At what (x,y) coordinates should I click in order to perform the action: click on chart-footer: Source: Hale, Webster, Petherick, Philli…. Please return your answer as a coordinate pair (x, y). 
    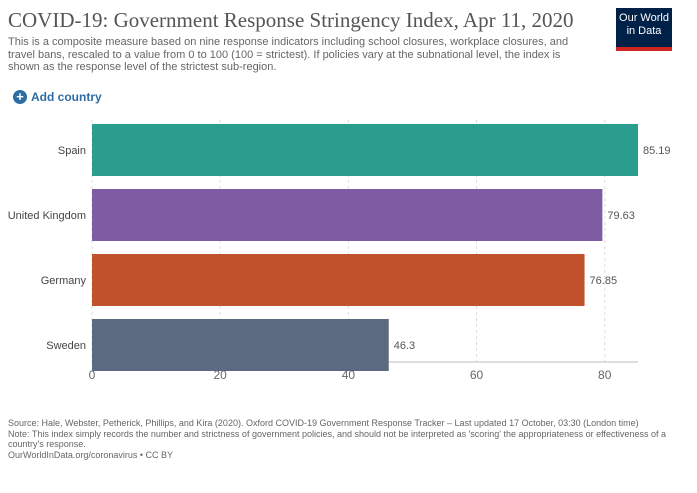
    Looking at the image, I should click on (338, 439).